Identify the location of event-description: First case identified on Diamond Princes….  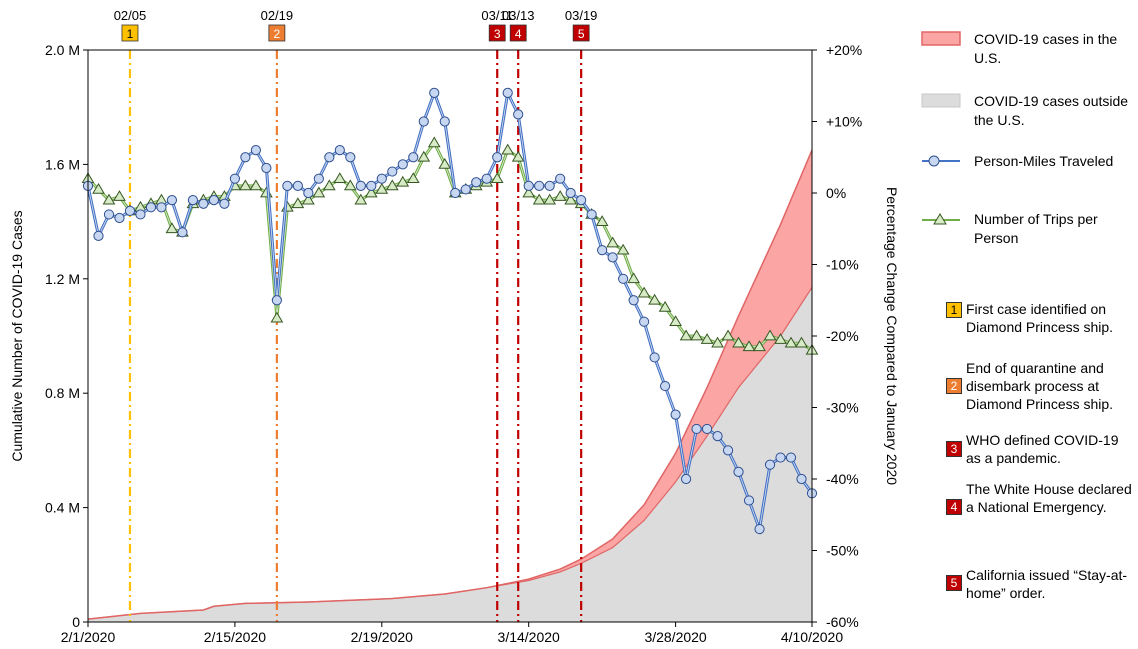
(1040, 318).